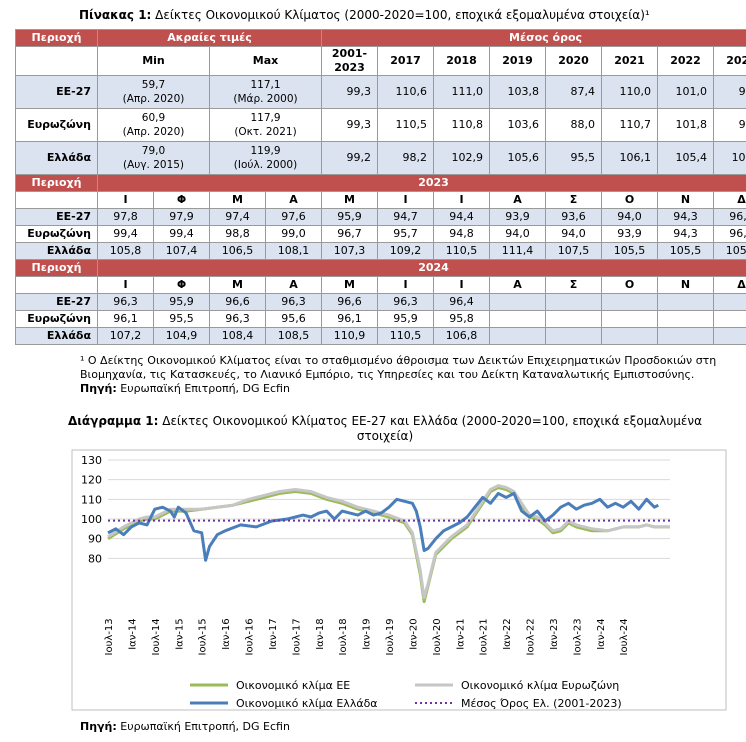 This screenshot has height=742, width=746. What do you see at coordinates (517, 61) in the screenshot?
I see `year-header: 2019` at bounding box center [517, 61].